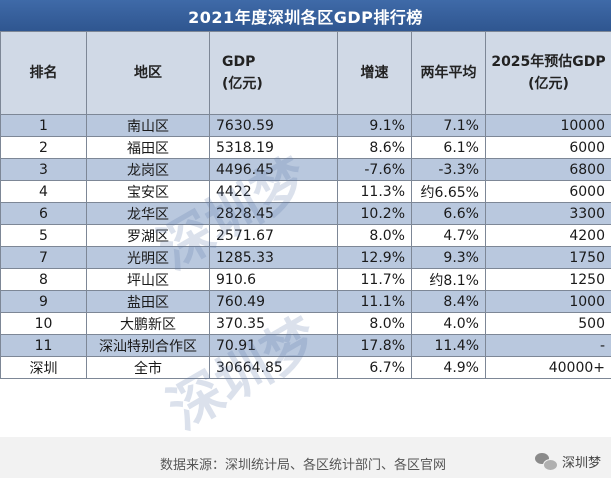 This screenshot has height=478, width=611. What do you see at coordinates (548, 367) in the screenshot?
I see `cell-estimate: 40000+` at bounding box center [548, 367].